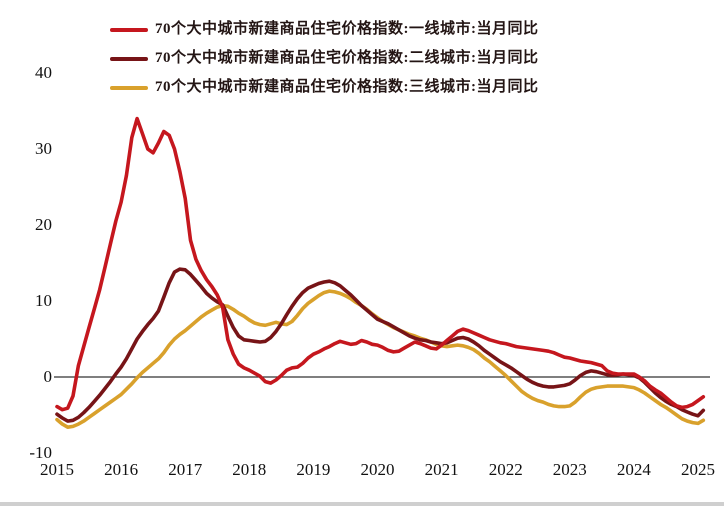 Image resolution: width=724 pixels, height=506 pixels. I want to click on legend-item-second-tier: 70个大中城市新建商品住宅价格指数:二线城市:当月同比, so click(324, 58).